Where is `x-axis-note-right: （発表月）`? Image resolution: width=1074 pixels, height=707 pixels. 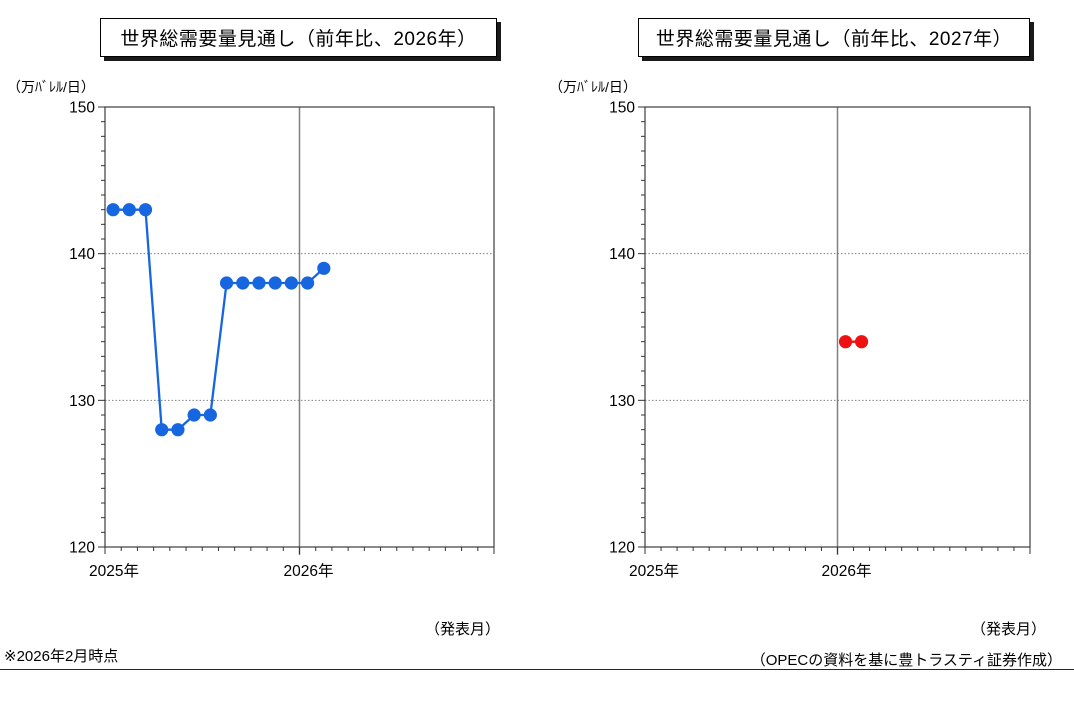 x-axis-note-right: （発表月） is located at coordinates (1008, 629).